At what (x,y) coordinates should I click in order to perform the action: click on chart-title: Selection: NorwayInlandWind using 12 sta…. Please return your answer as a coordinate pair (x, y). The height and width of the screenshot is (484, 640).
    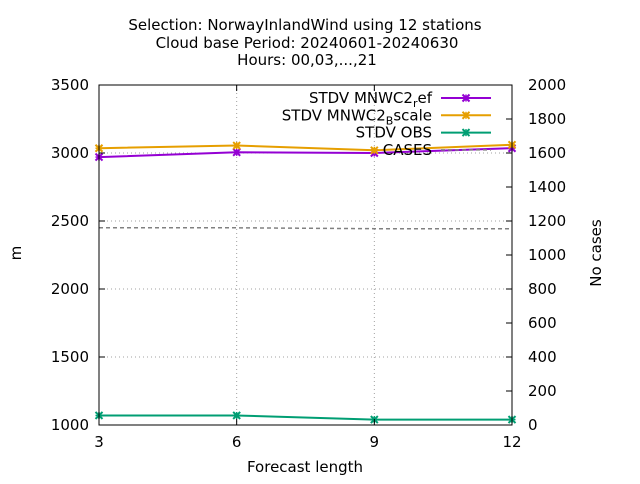
    Looking at the image, I should click on (304, 42).